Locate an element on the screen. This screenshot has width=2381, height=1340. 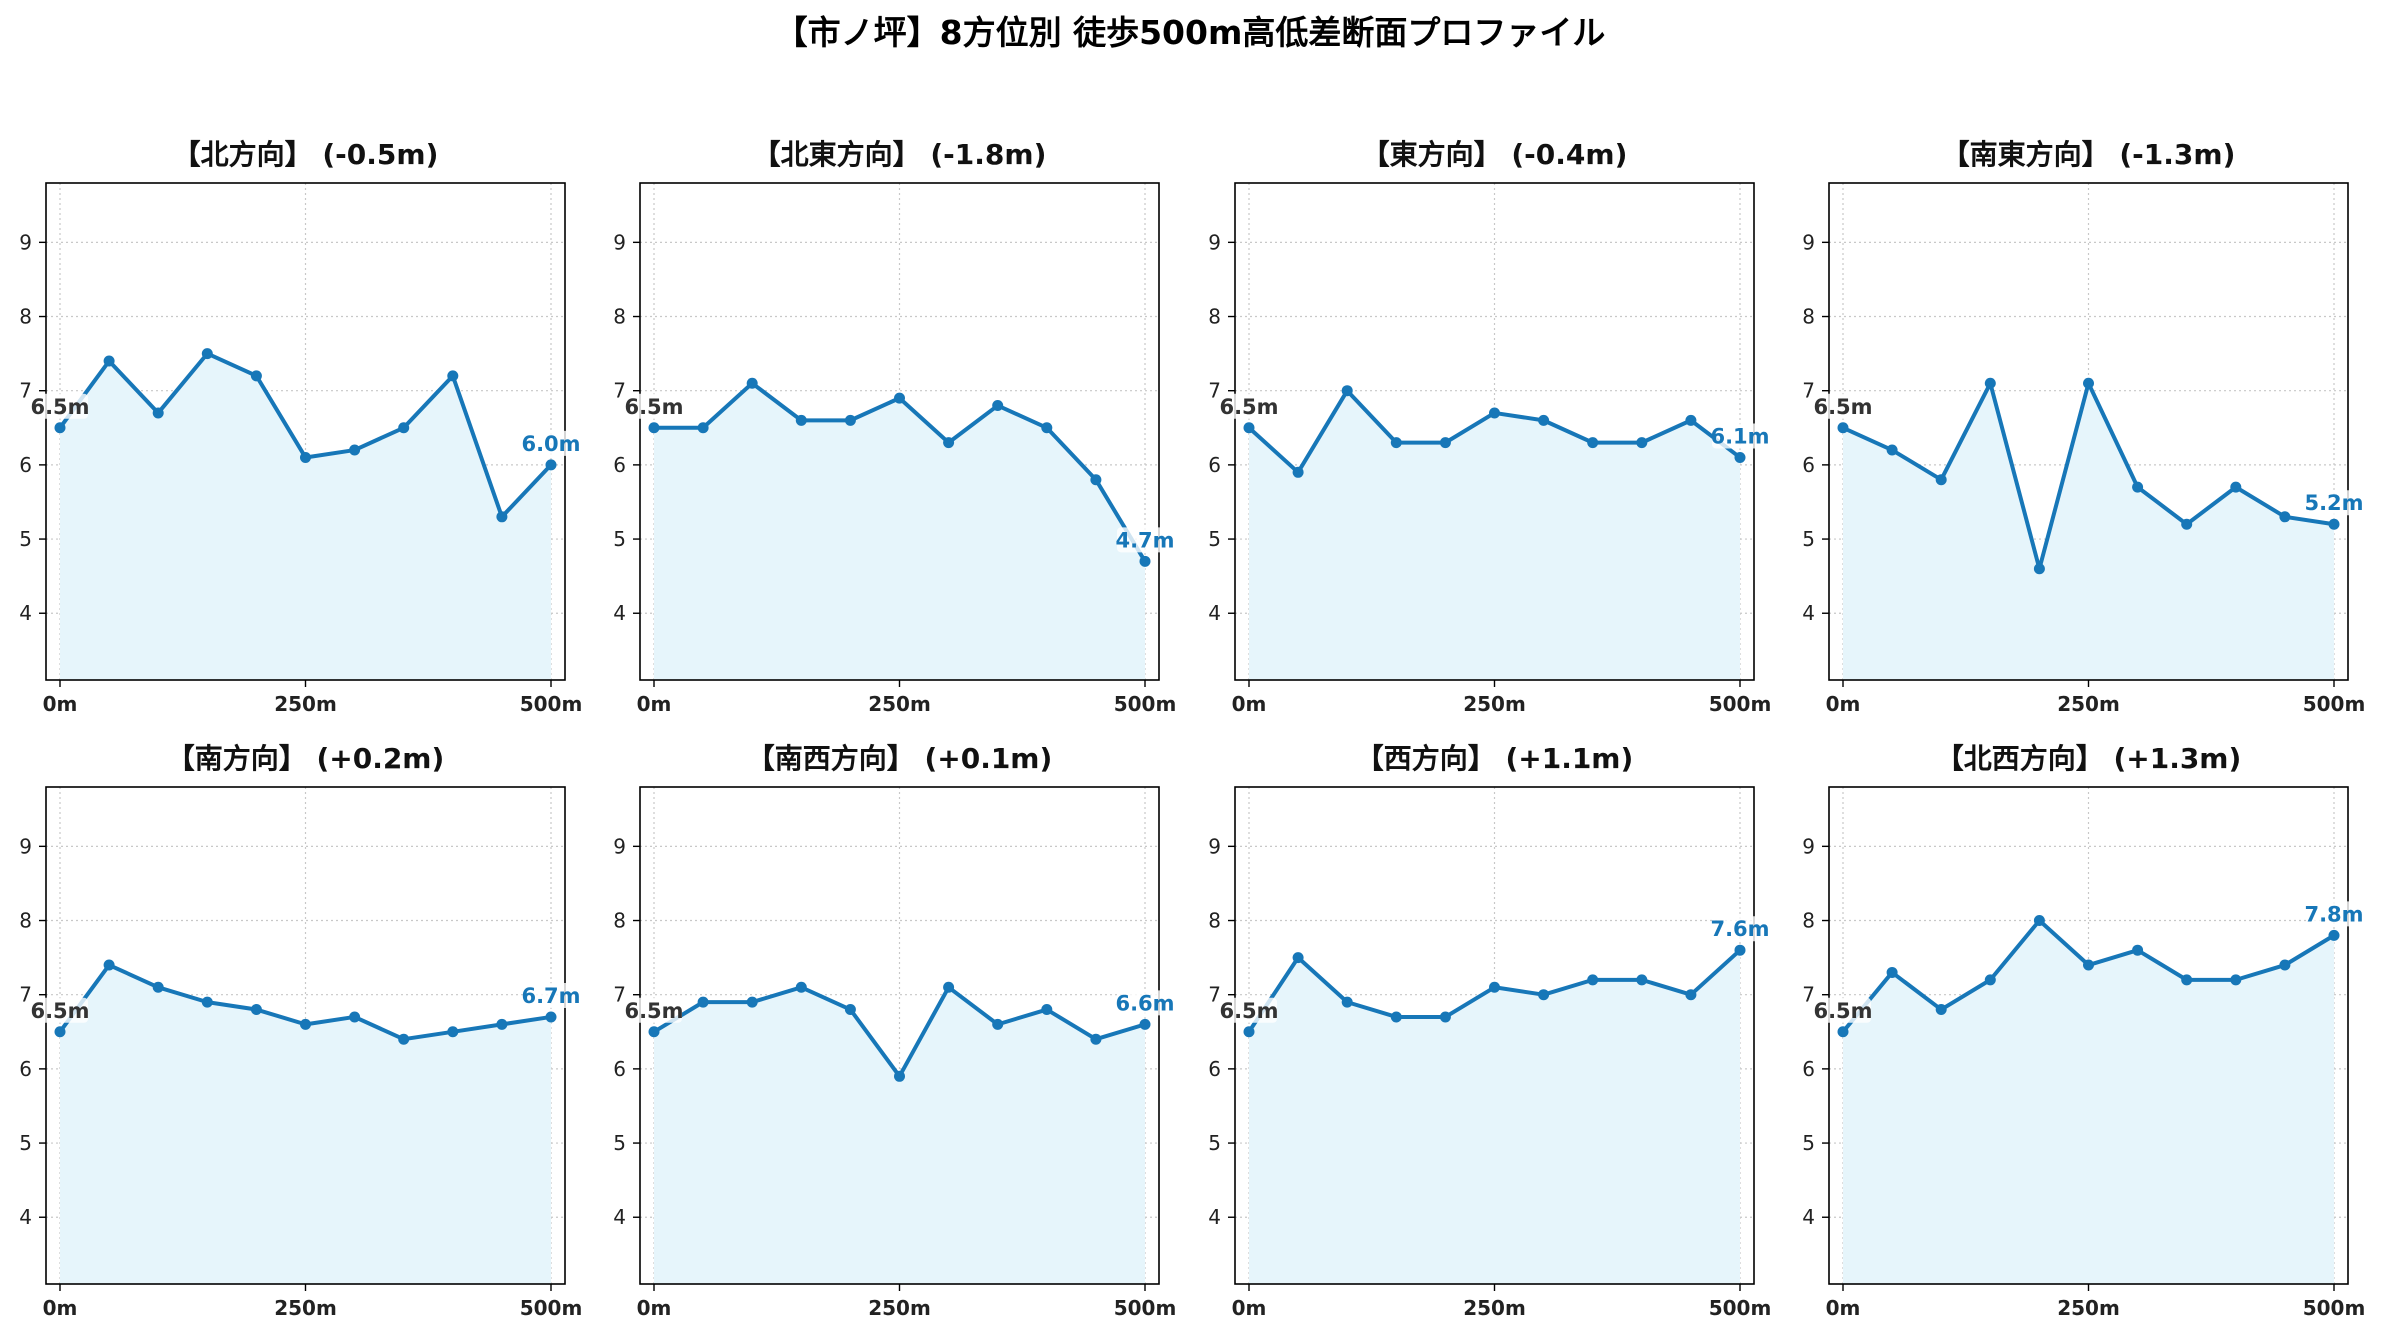
panel-title: 【北西方向】 (+1.3m) is located at coordinates (2089, 758).